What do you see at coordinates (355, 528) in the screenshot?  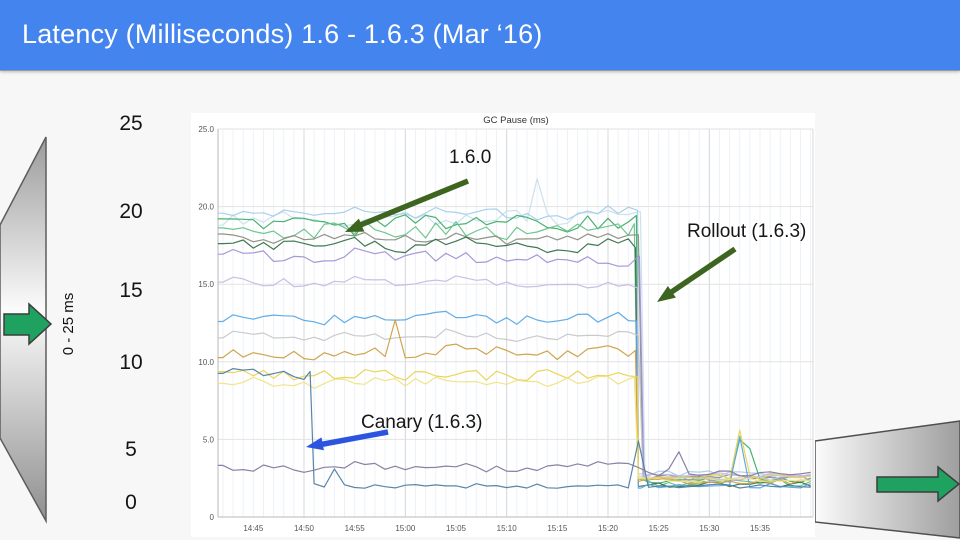 I see `svg-text: 14:55` at bounding box center [355, 528].